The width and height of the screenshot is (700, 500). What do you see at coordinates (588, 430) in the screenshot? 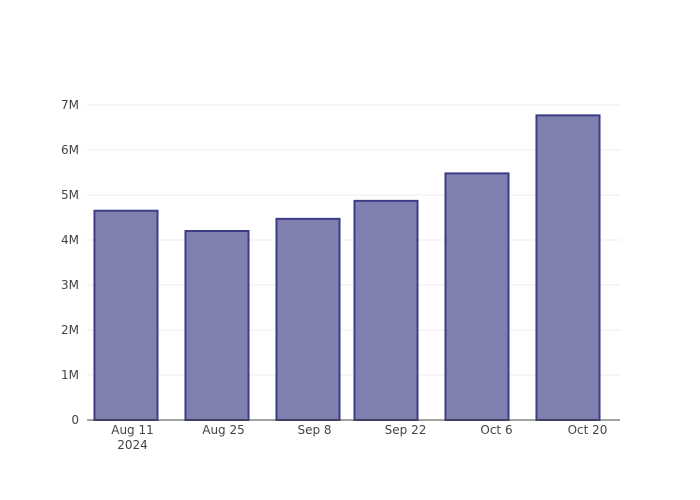
I see `x-tick-label: Oct 20` at bounding box center [588, 430].